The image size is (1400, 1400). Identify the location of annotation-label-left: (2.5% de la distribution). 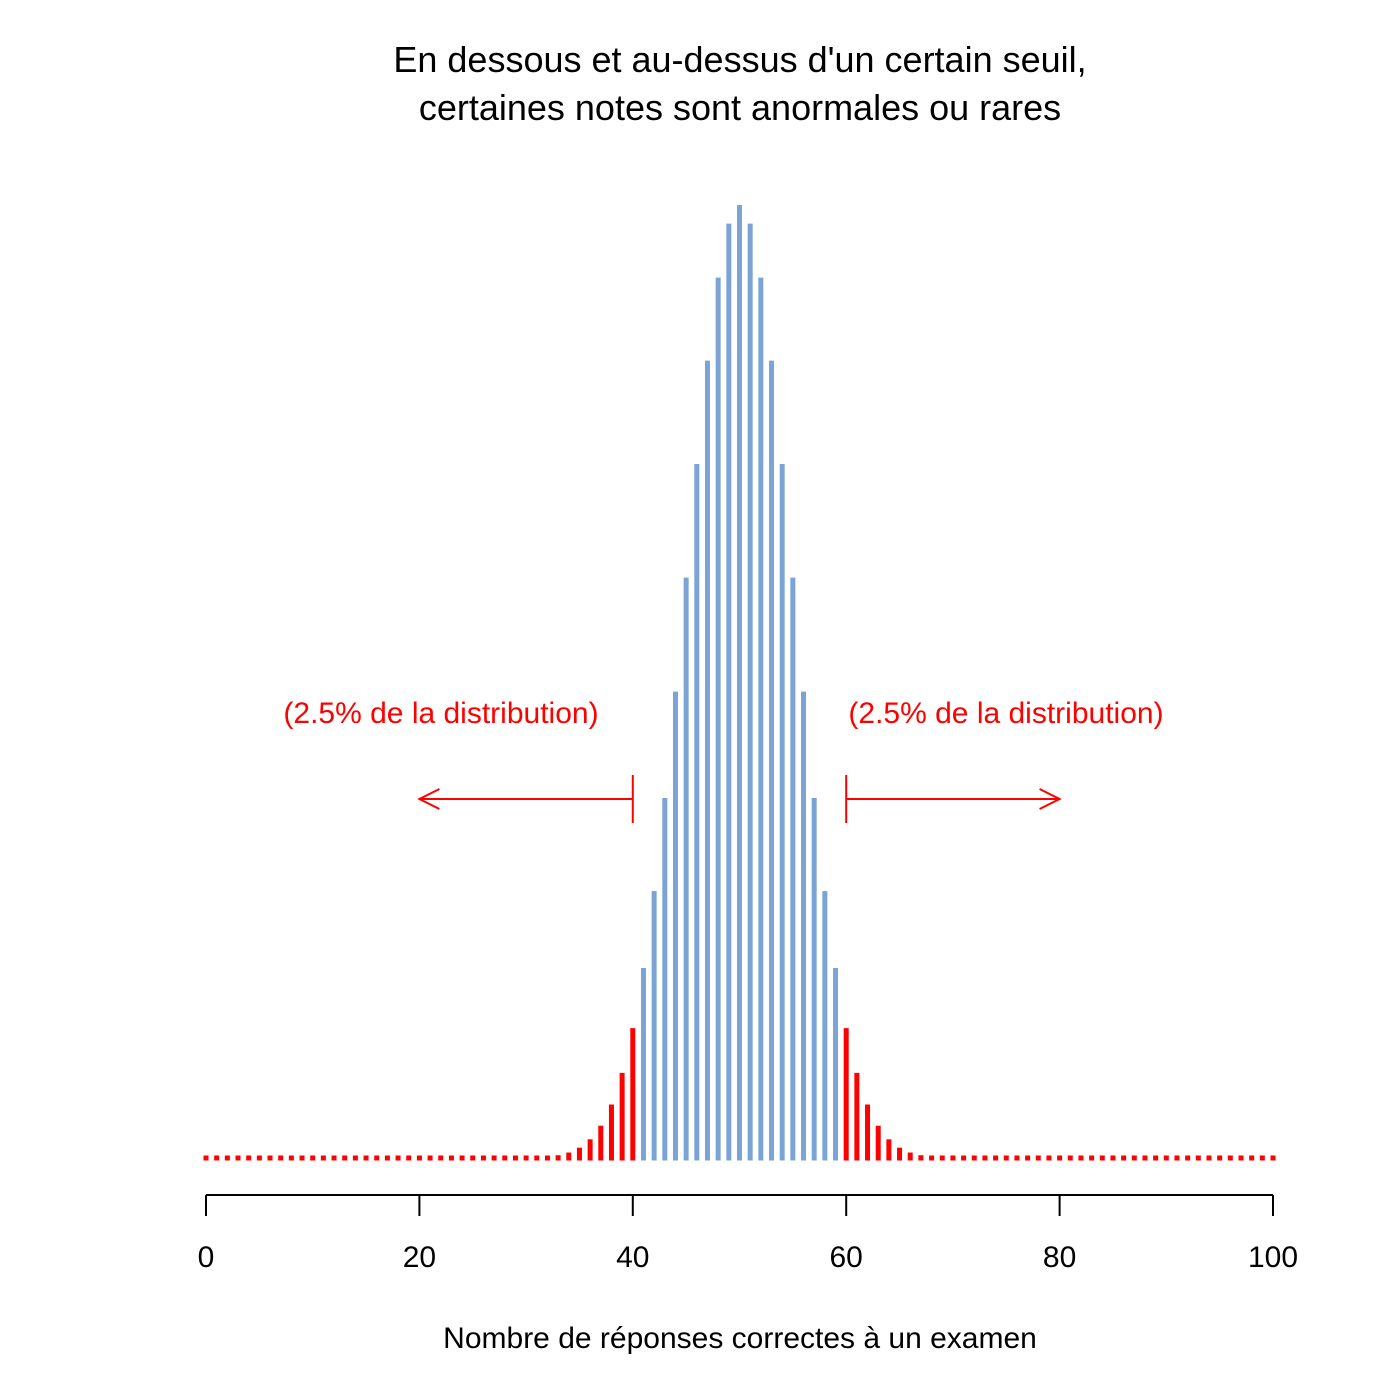
(440, 713).